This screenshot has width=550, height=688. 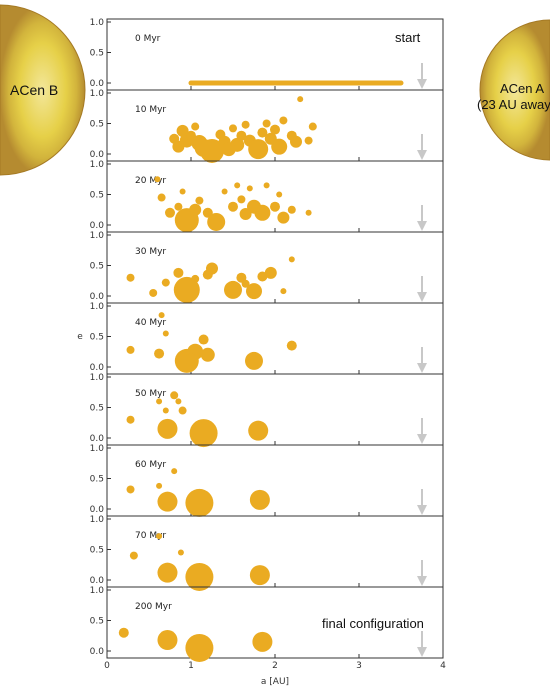 What do you see at coordinates (43, 90) in the screenshot?
I see `star-acen-b` at bounding box center [43, 90].